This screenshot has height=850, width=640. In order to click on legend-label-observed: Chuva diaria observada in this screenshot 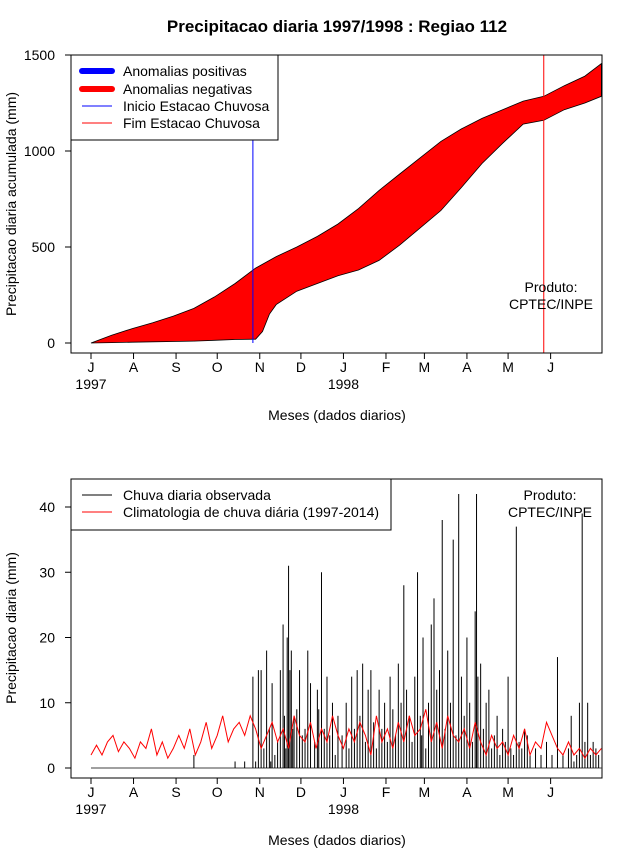, I will do `click(197, 495)`.